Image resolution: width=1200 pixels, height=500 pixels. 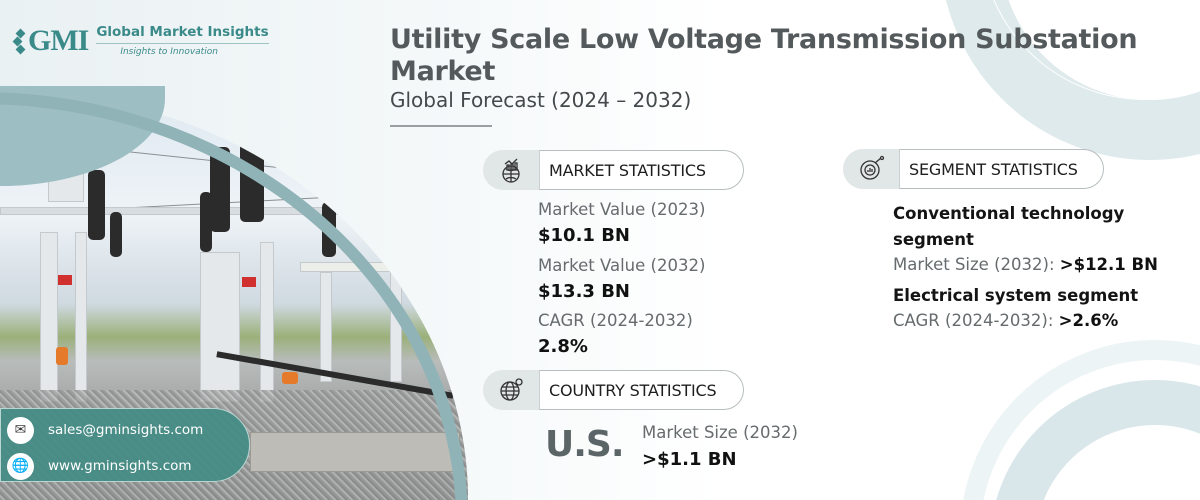 I want to click on stat-label: CAGR (2024-2032), so click(x=615, y=320).